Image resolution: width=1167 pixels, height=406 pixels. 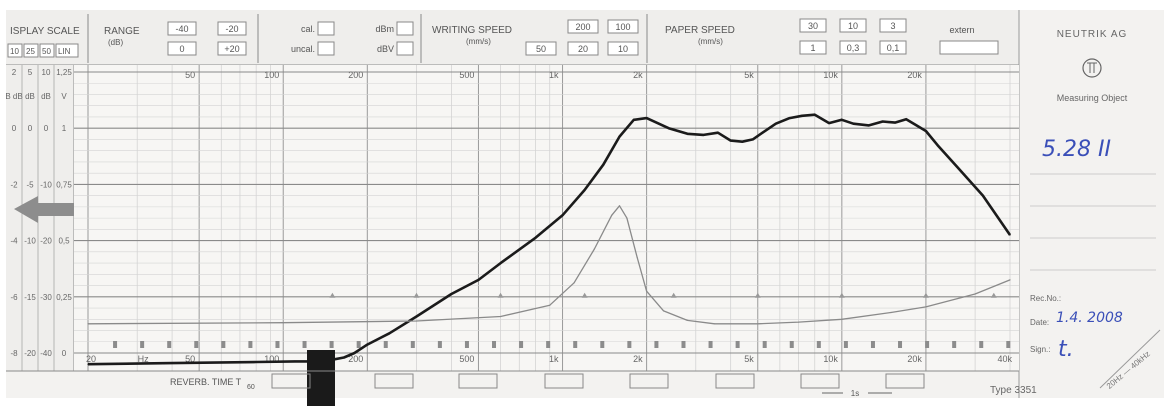 I want to click on date-label: Date:, so click(x=1039, y=322).